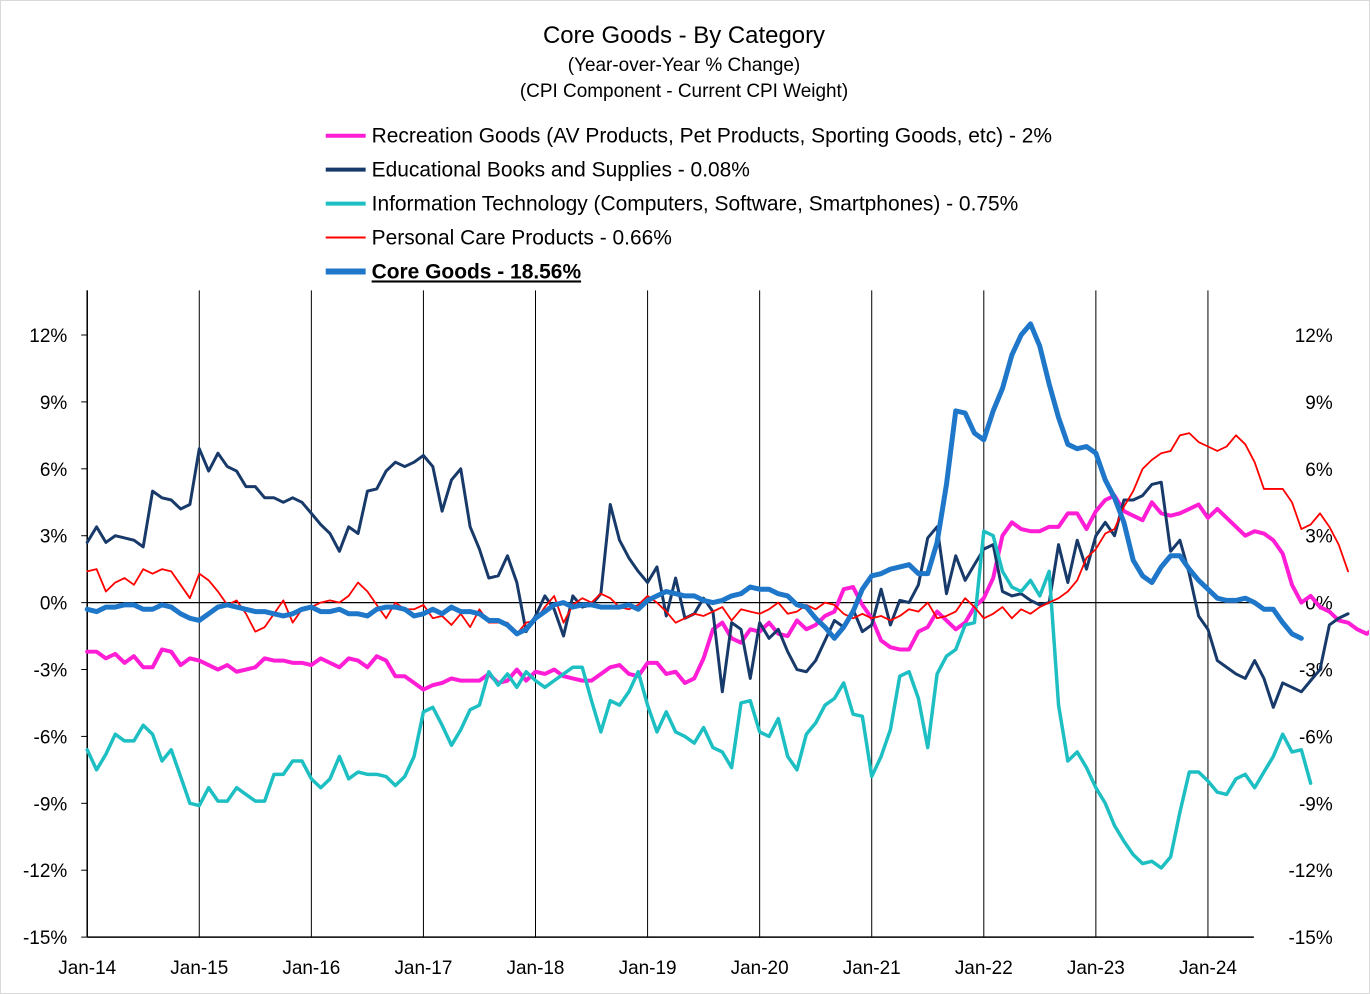 Image resolution: width=1370 pixels, height=994 pixels. I want to click on y-tick-label-right: -15%, so click(1310, 938).